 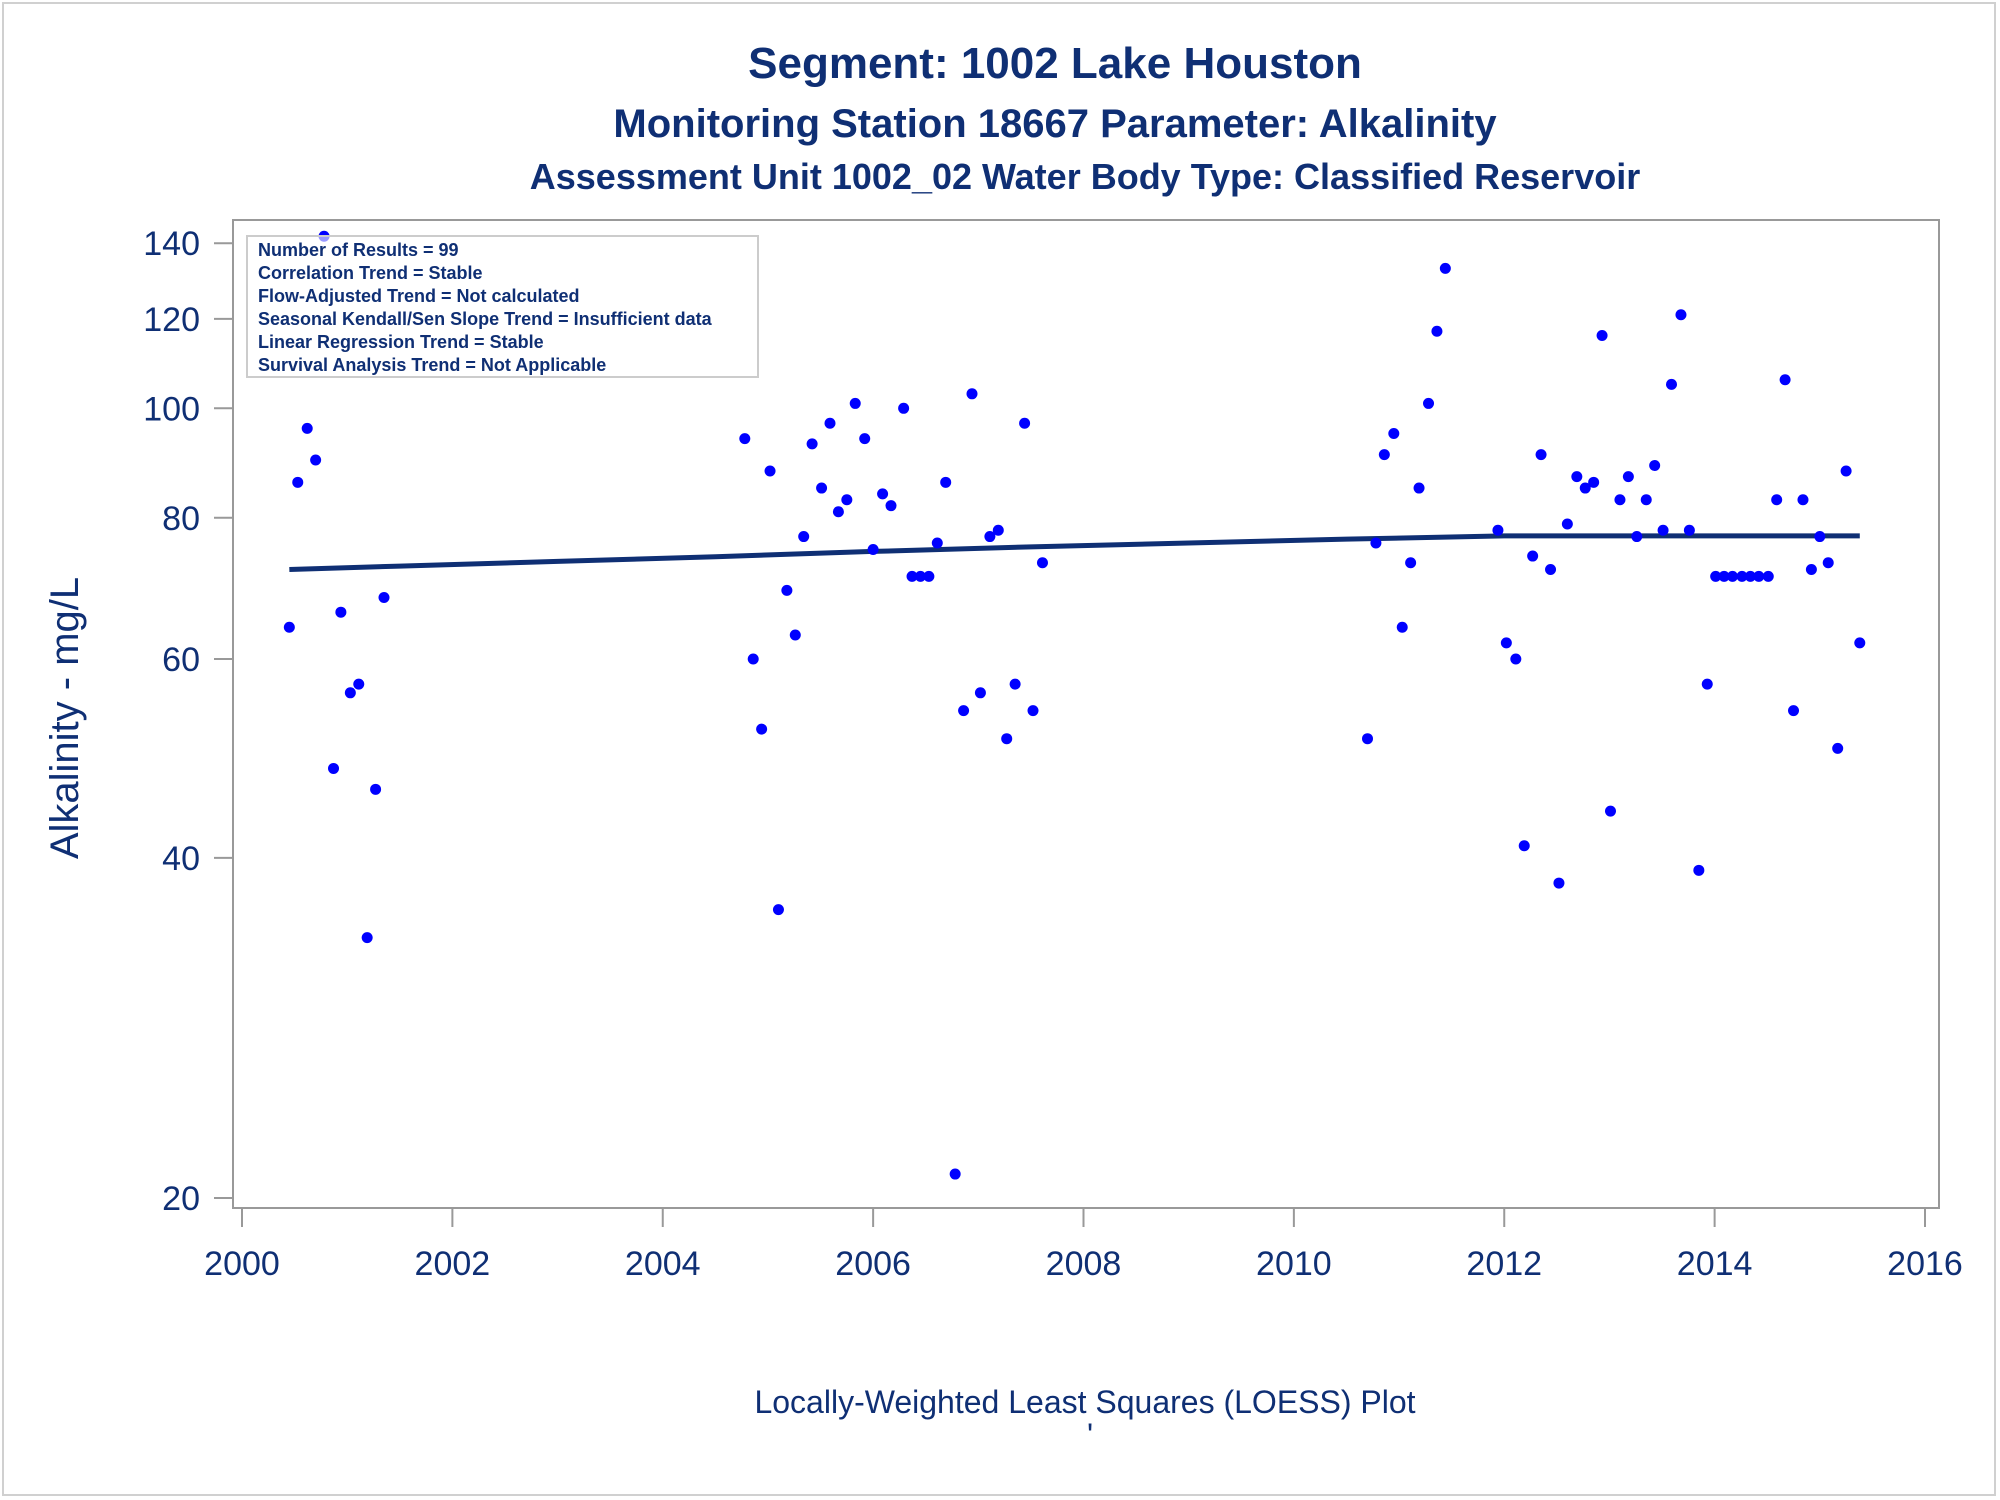 What do you see at coordinates (419, 296) in the screenshot?
I see `inset-line-flow-adjusted: Flow-Adjusted Trend = Not calculated` at bounding box center [419, 296].